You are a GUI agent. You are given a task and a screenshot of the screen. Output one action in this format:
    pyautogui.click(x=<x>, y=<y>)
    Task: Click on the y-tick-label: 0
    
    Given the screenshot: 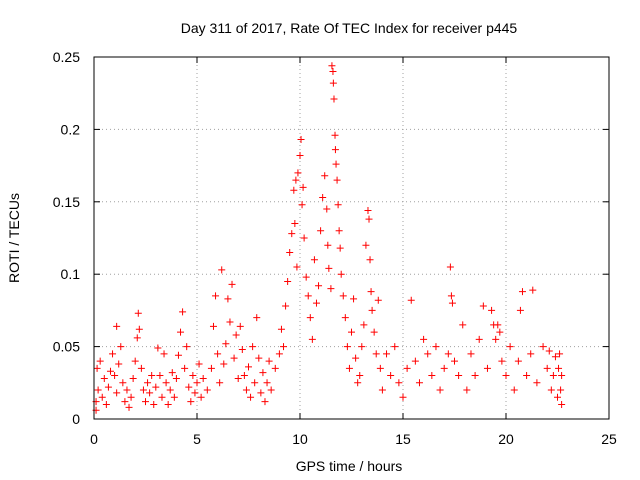 What is the action you would take?
    pyautogui.click(x=76, y=419)
    